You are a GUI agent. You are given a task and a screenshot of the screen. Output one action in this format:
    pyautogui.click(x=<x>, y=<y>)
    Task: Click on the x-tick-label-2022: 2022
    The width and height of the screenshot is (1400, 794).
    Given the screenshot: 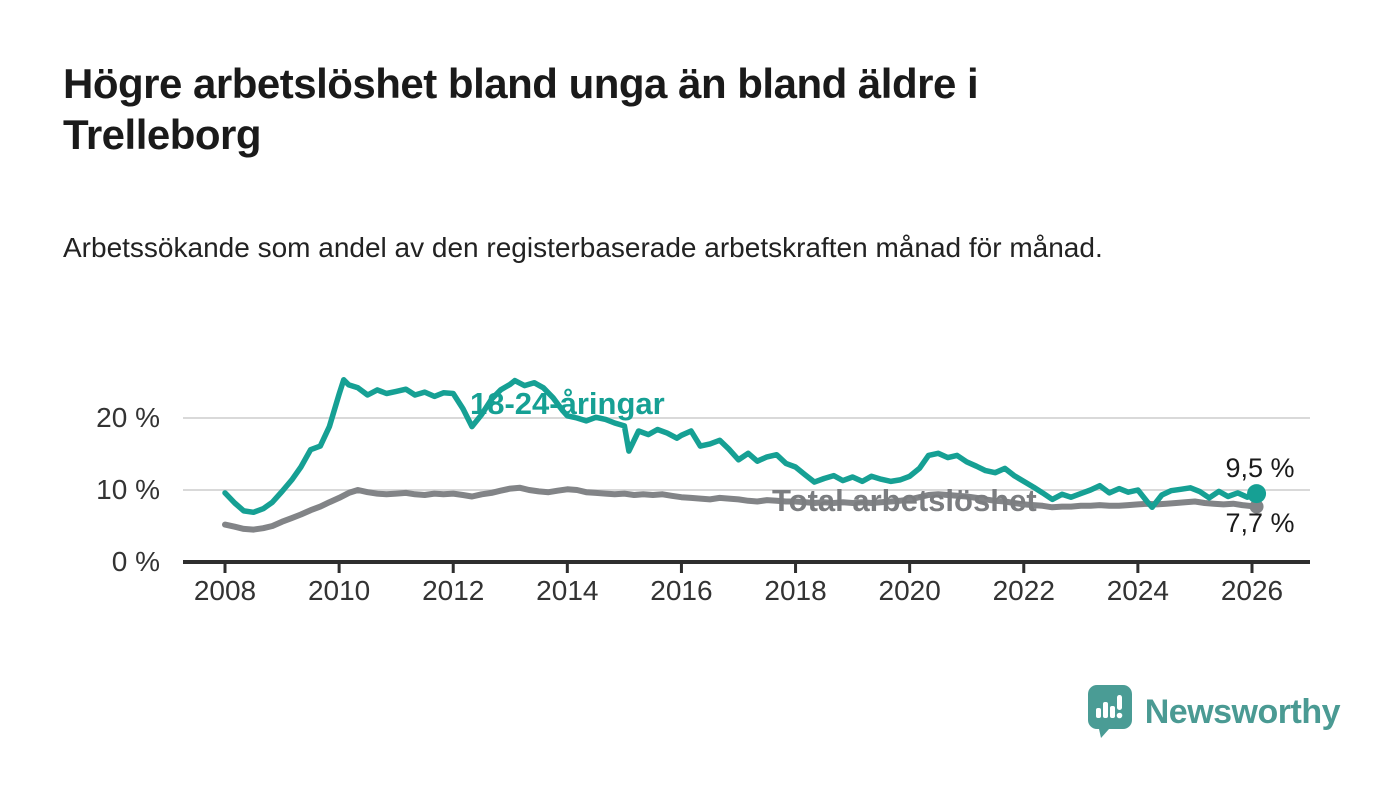 What is the action you would take?
    pyautogui.click(x=1024, y=590)
    